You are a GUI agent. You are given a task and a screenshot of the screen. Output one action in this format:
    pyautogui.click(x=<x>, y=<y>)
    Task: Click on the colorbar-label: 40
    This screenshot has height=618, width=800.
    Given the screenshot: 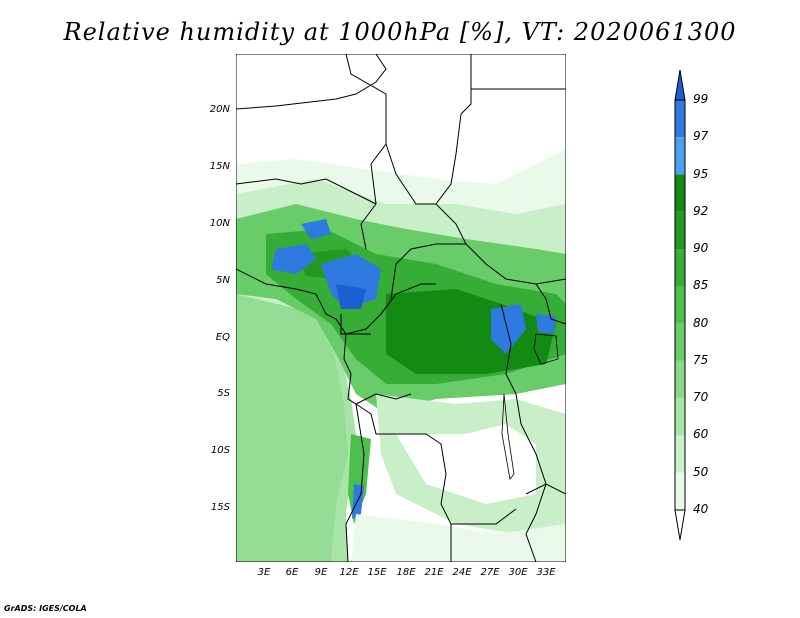 What is the action you would take?
    pyautogui.click(x=701, y=509)
    